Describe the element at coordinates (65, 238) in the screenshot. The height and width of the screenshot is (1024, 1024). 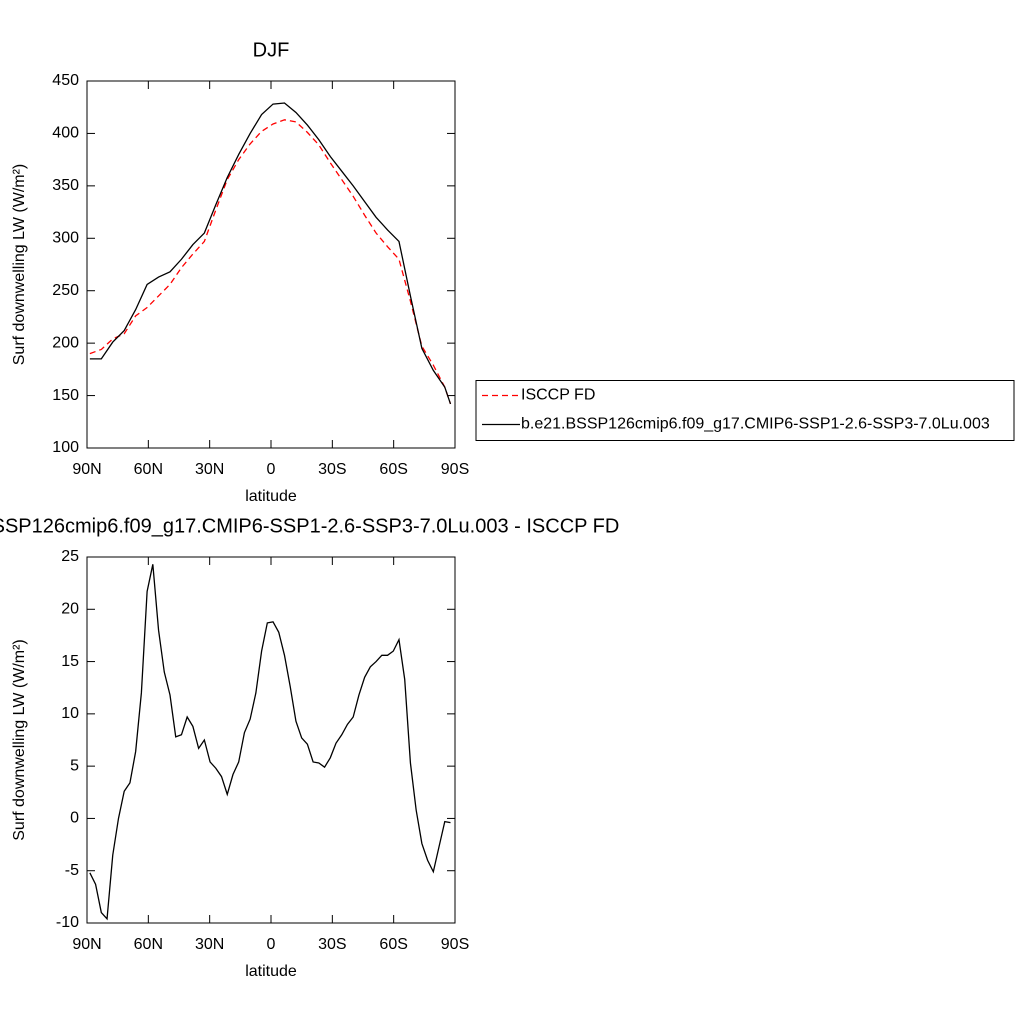
I see `y-tick-label: 300` at that location.